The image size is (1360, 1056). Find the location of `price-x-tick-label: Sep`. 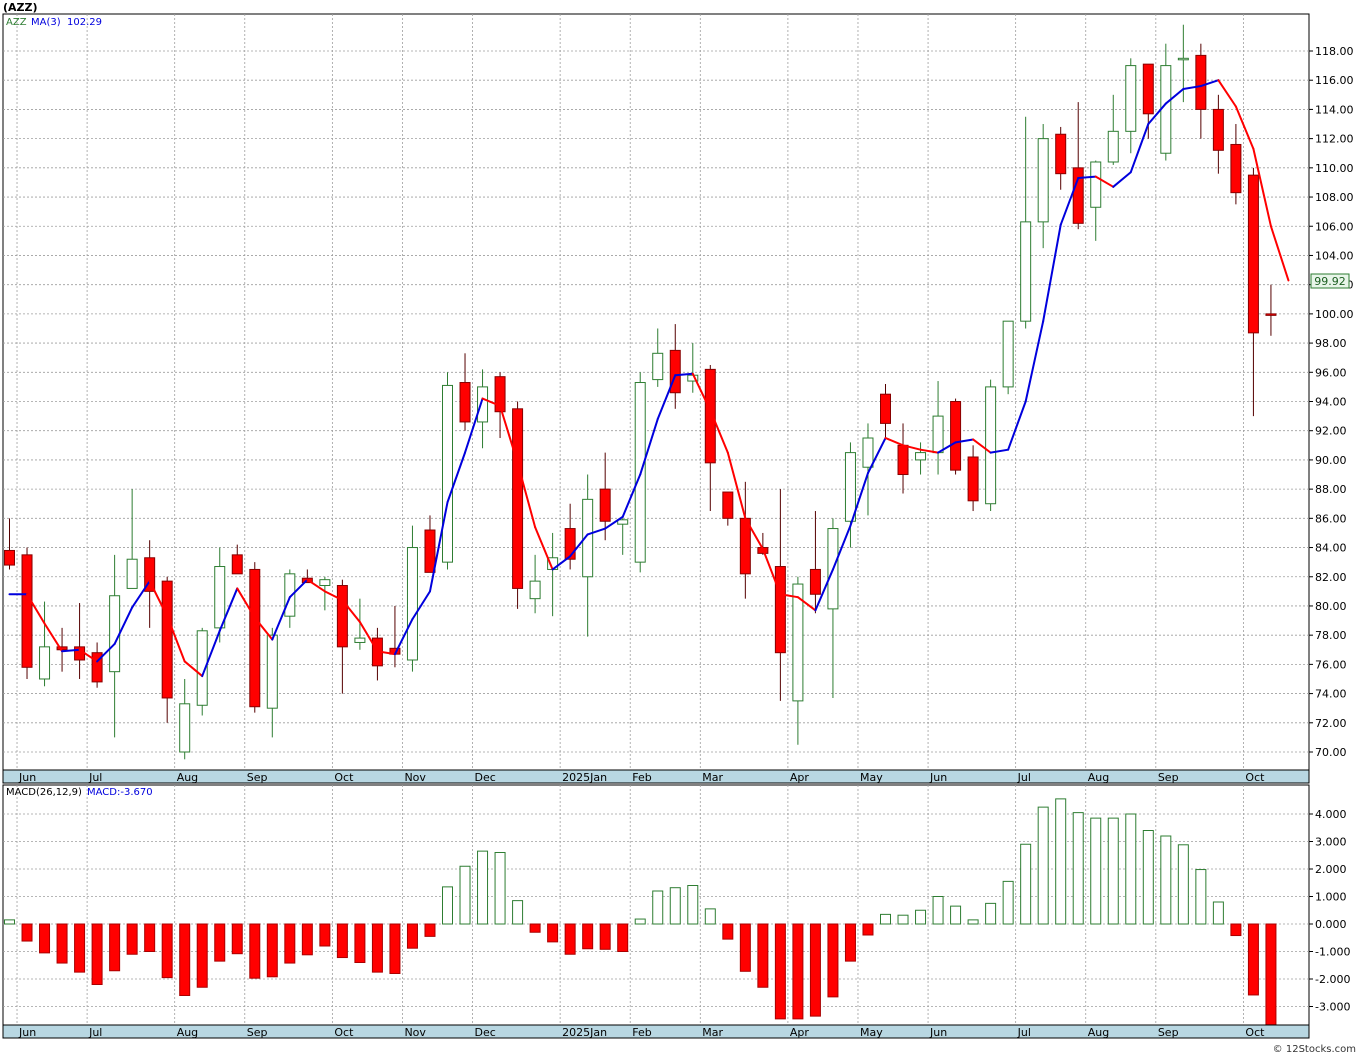

price-x-tick-label: Sep is located at coordinates (257, 777).